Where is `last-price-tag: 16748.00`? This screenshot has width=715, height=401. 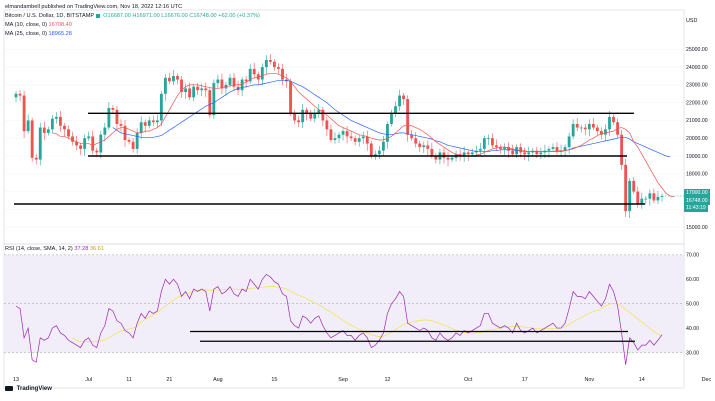 last-price-tag: 16748.00 is located at coordinates (697, 201).